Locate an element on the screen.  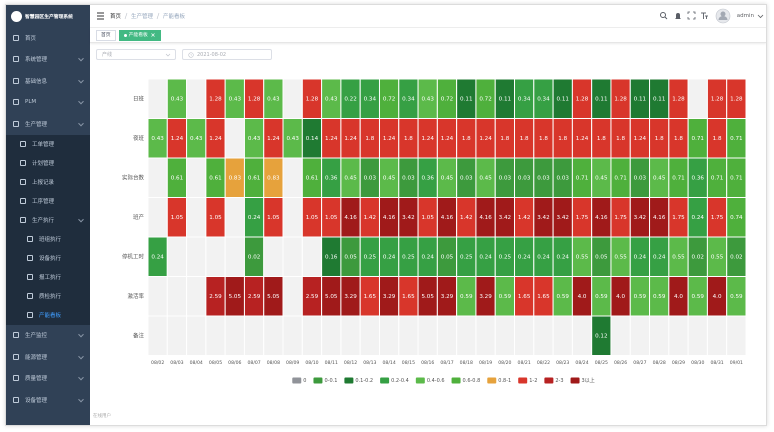
cell-label: 1.28 is located at coordinates (215, 99).